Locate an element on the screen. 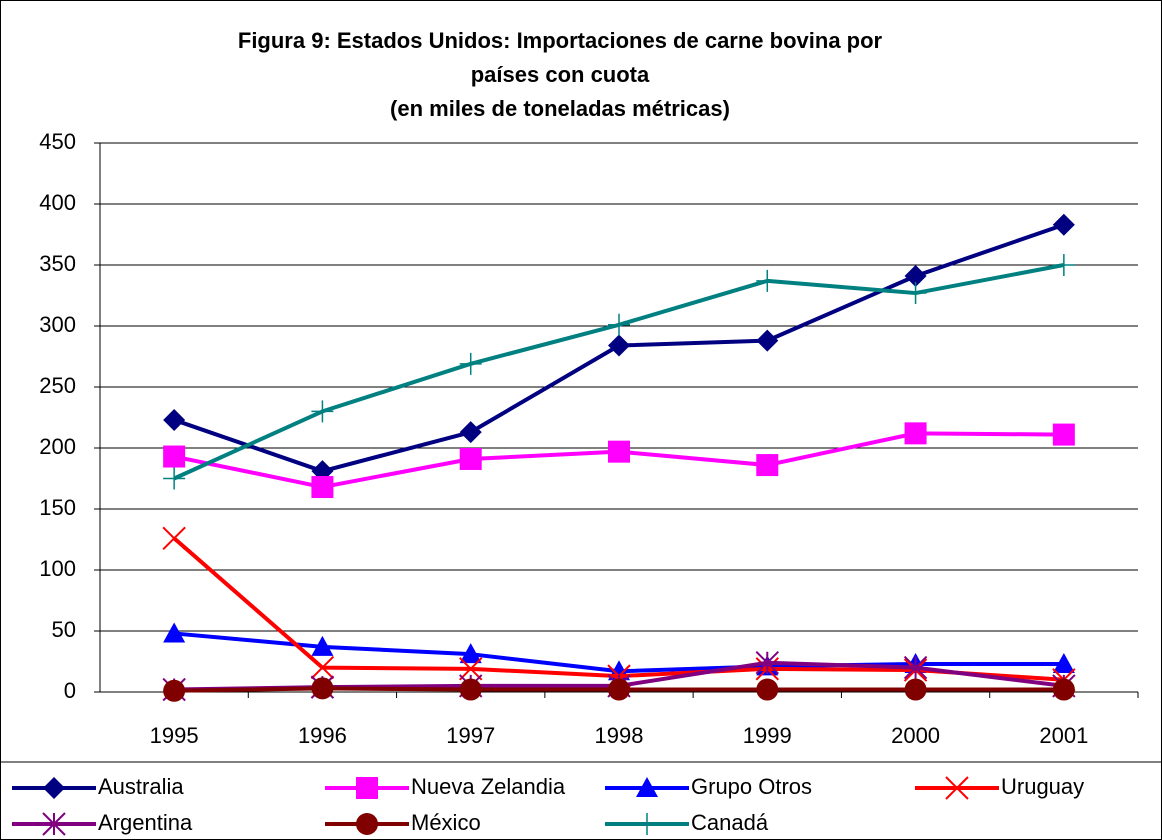 Image resolution: width=1162 pixels, height=840 pixels. x-tick-label: 2001 is located at coordinates (1063, 735).